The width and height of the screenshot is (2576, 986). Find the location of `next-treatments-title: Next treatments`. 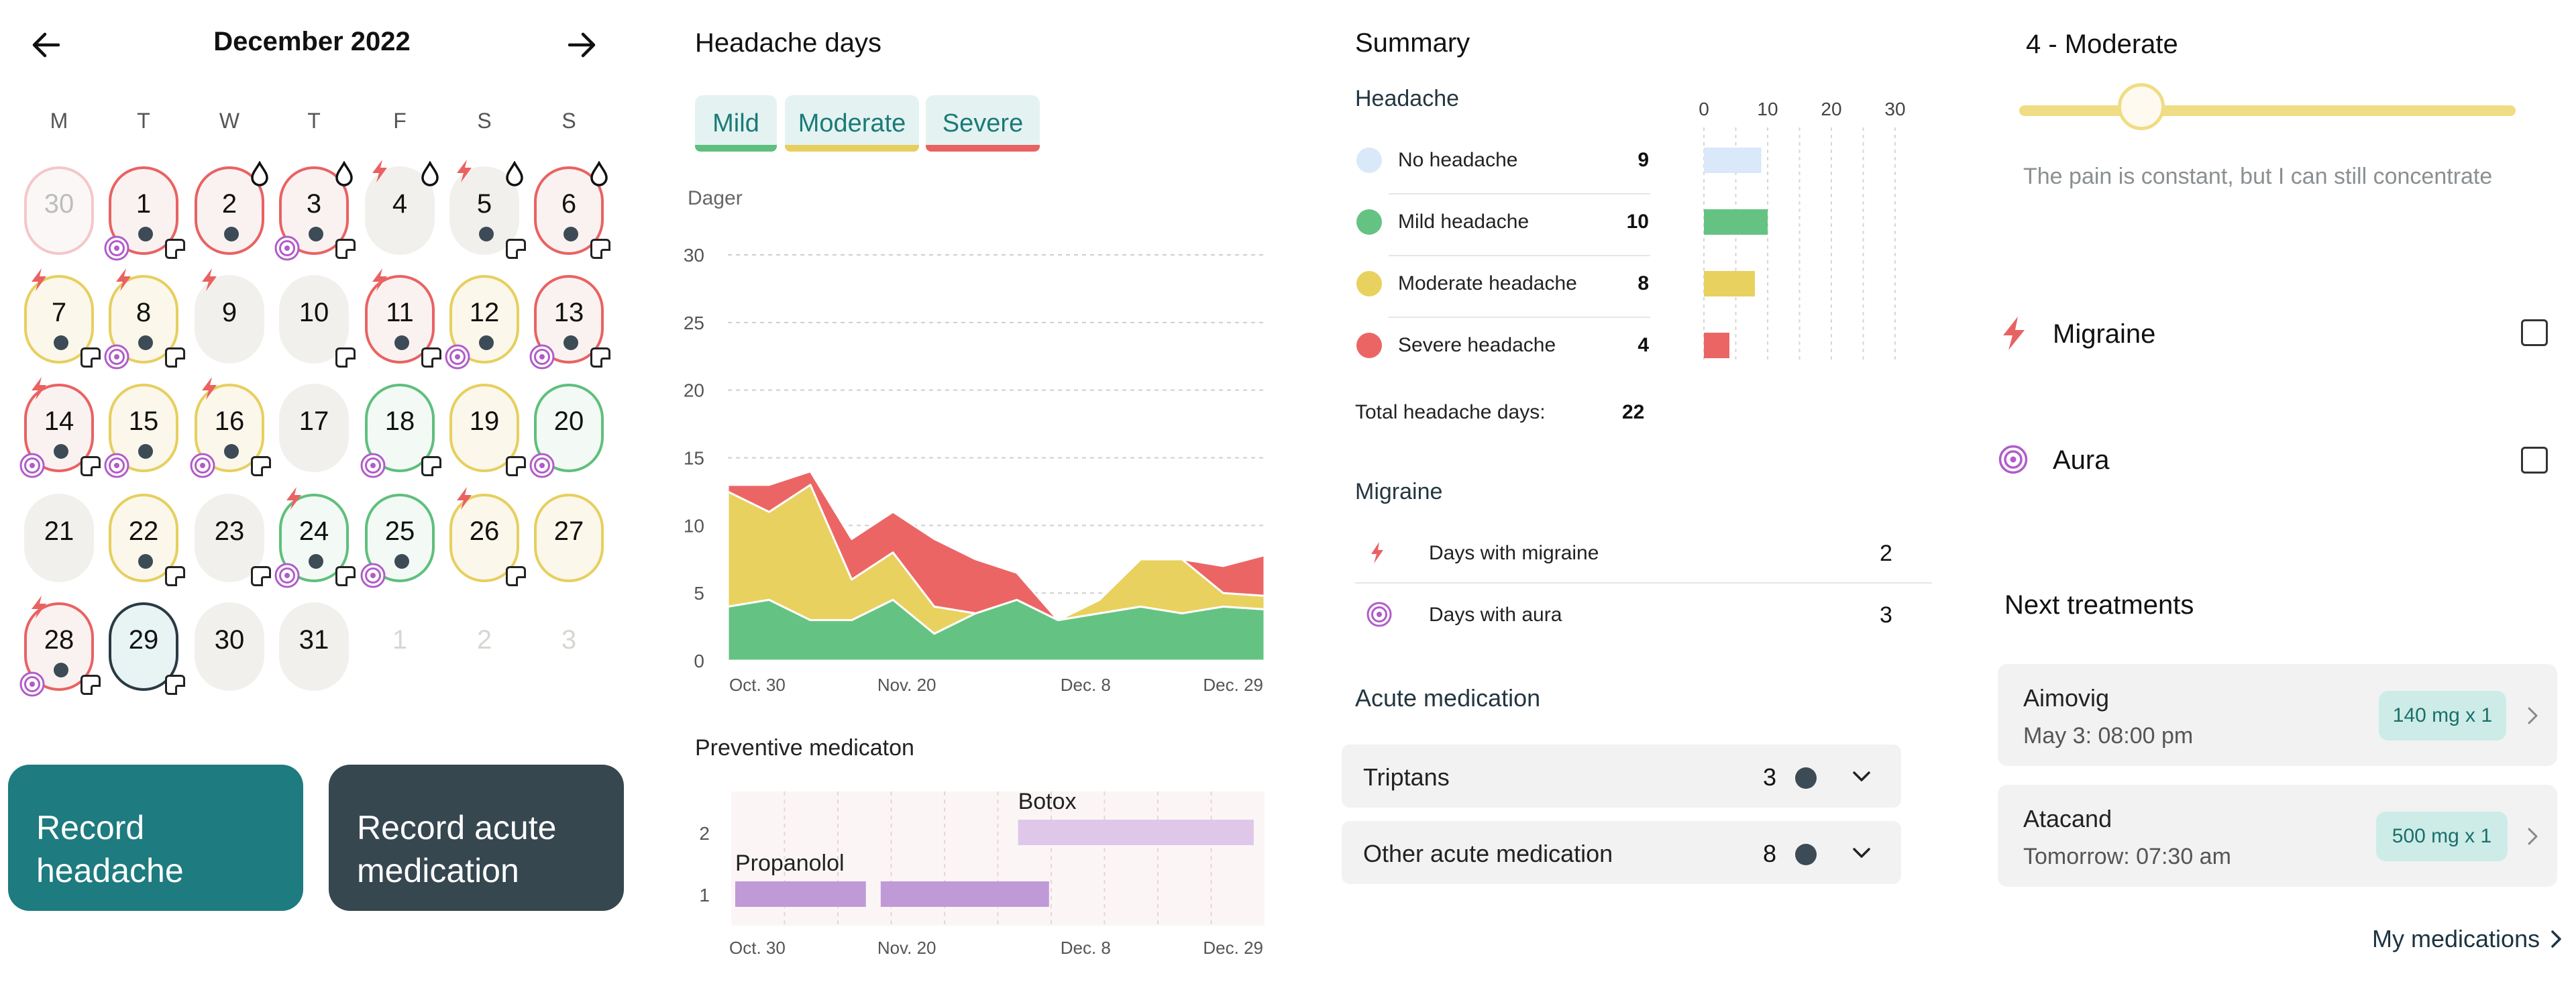

next-treatments-title: Next treatments is located at coordinates (2099, 605).